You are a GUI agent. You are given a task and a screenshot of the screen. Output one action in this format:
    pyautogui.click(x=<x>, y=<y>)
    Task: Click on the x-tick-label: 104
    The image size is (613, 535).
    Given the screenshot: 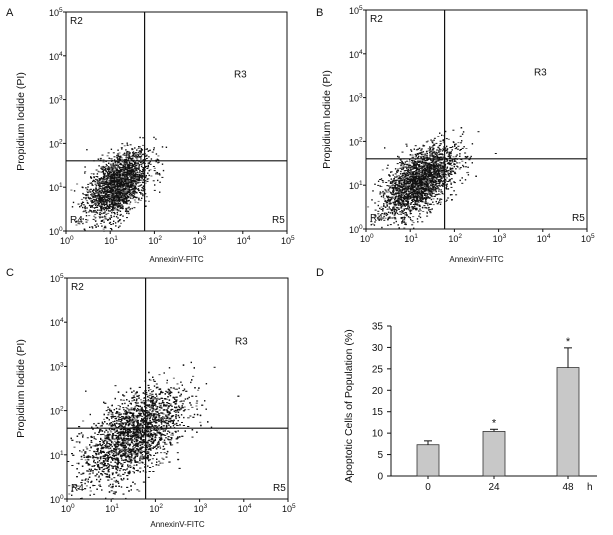 What is the action you would take?
    pyautogui.click(x=544, y=238)
    